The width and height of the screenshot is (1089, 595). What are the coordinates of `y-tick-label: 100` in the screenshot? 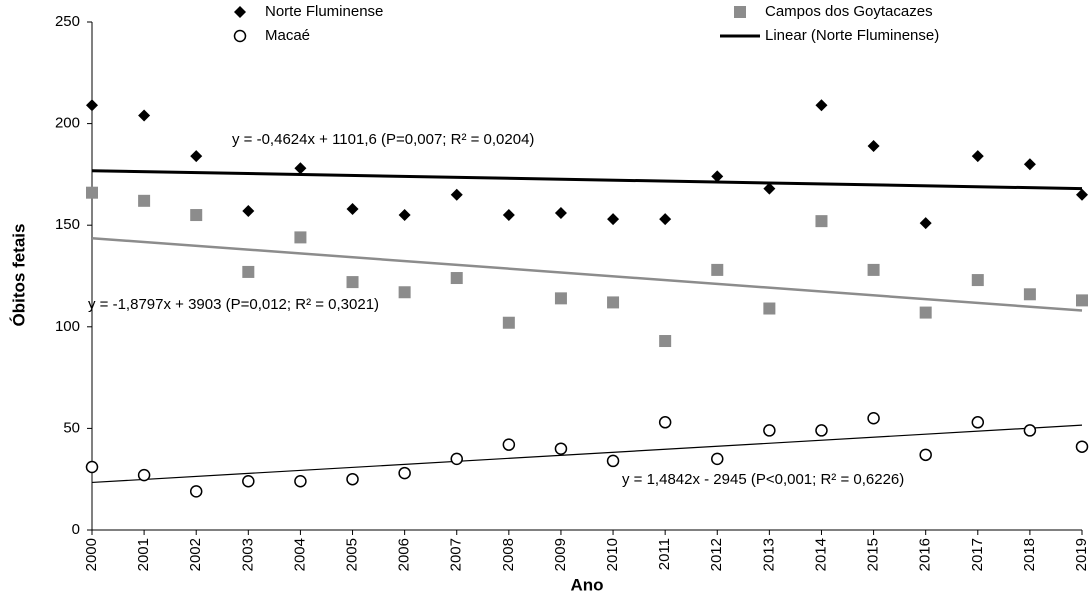 It's located at (67, 326).